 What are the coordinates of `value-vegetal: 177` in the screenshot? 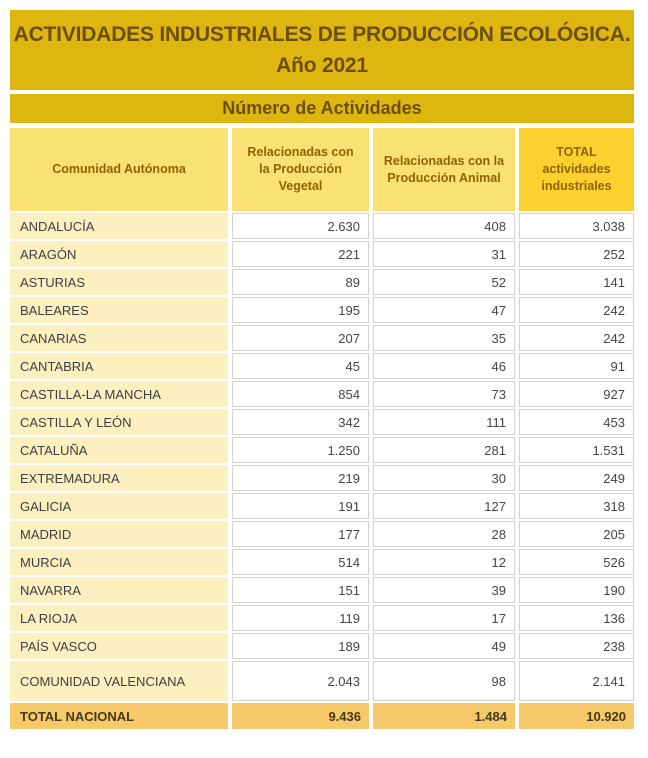 It's located at (300, 534).